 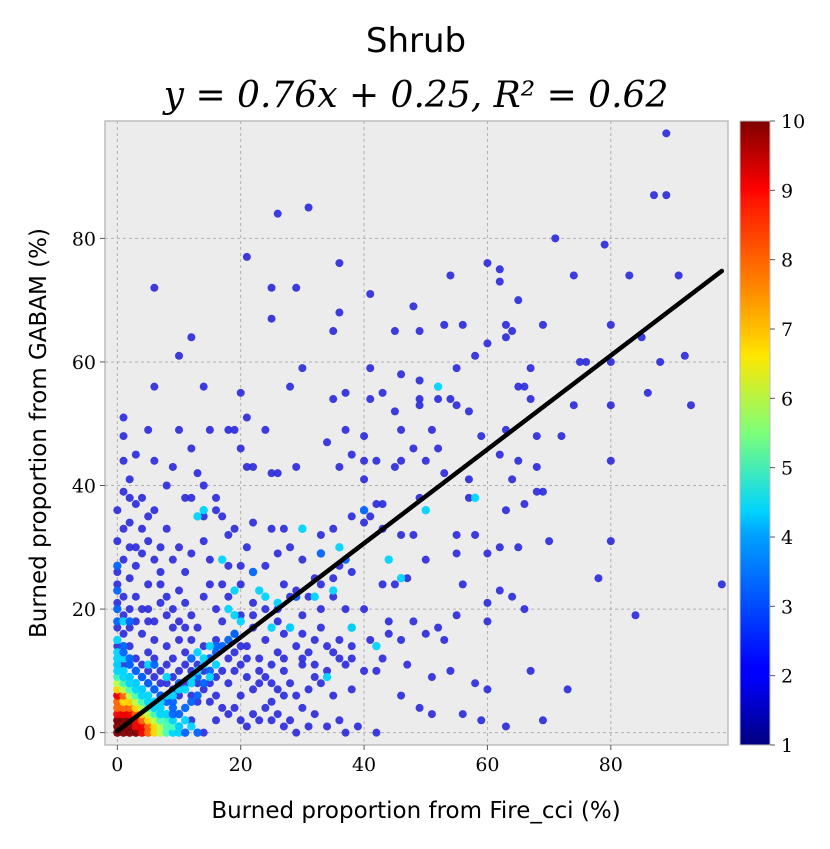 What do you see at coordinates (793, 122) in the screenshot?
I see `colorbar-tick-label: 10` at bounding box center [793, 122].